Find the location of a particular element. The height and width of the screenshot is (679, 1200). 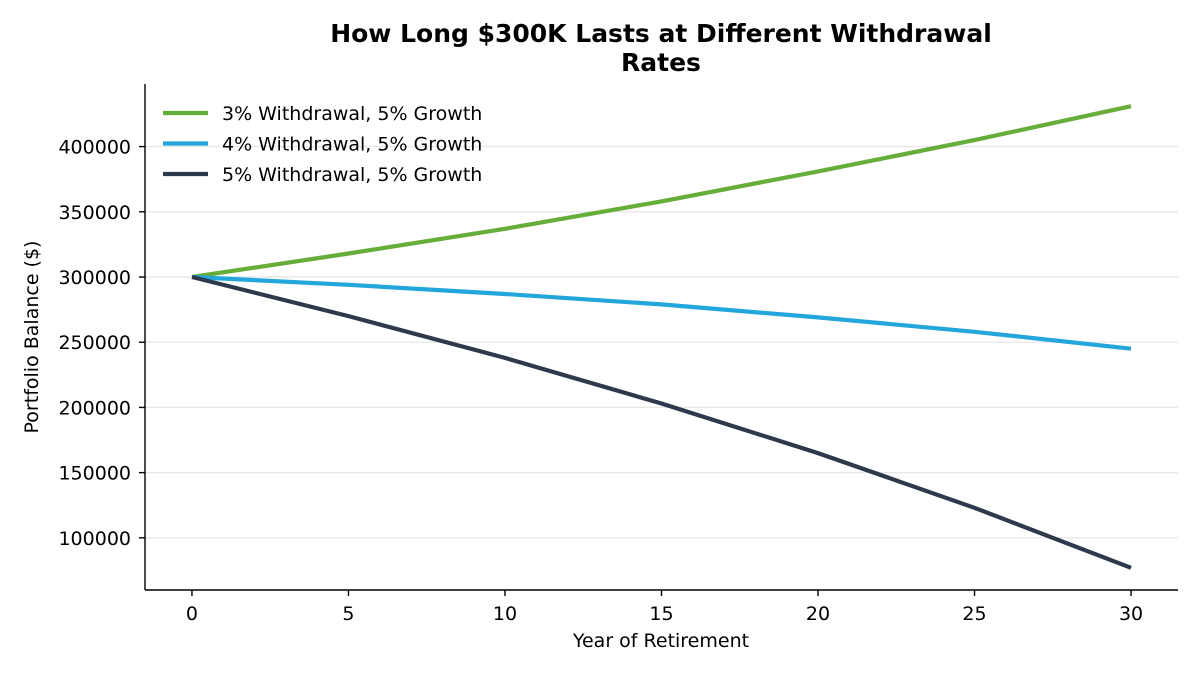

chart-title-line-2: Rates is located at coordinates (661, 62).